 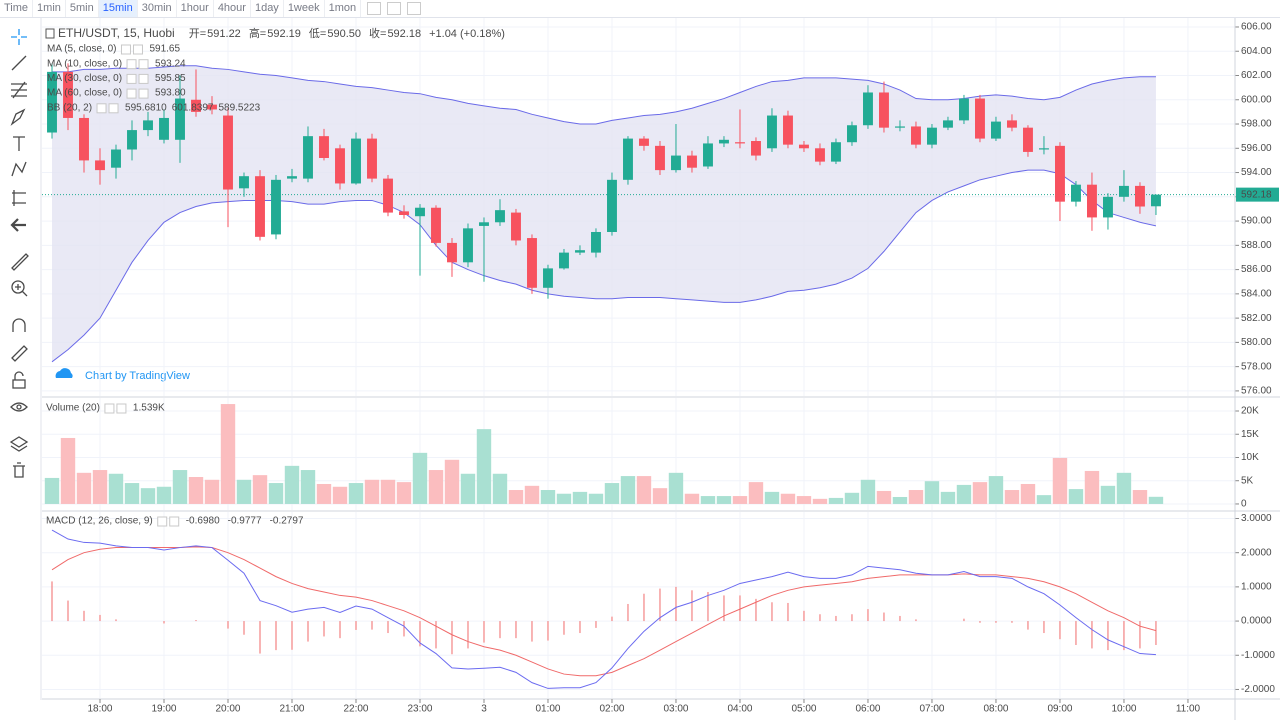 What do you see at coordinates (49, 8) in the screenshot?
I see `interval-button: 1min` at bounding box center [49, 8].